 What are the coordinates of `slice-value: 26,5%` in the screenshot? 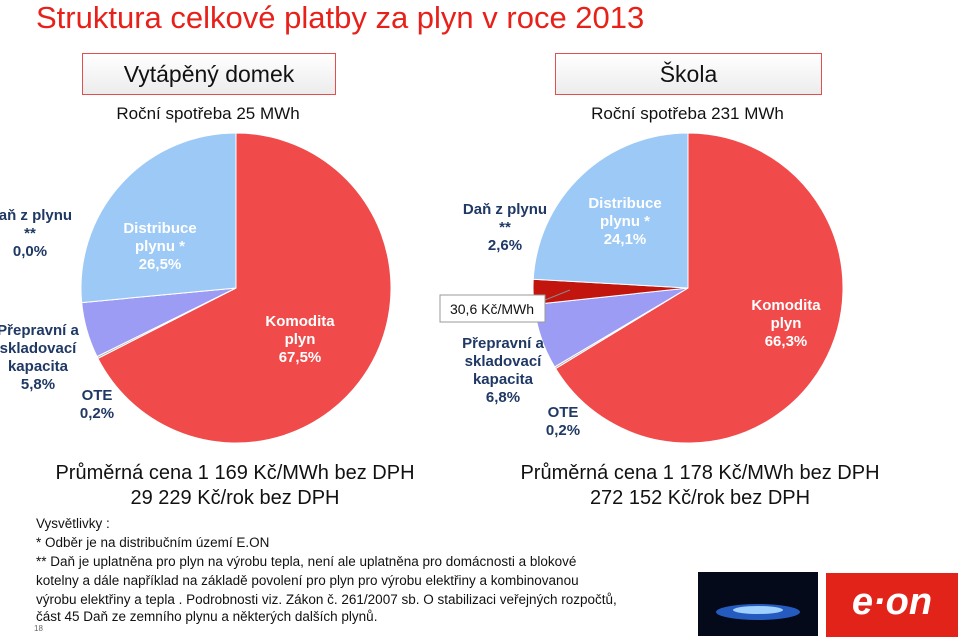 It's located at (160, 264).